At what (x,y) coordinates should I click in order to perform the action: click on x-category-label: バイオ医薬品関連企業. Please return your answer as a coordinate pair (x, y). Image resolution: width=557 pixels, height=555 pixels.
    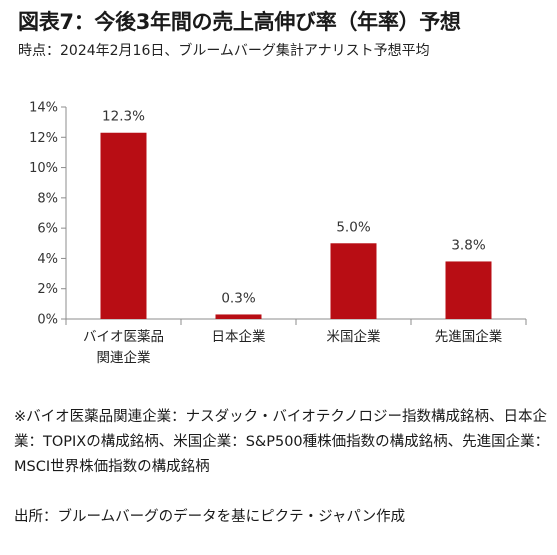
    Looking at the image, I should click on (123, 347).